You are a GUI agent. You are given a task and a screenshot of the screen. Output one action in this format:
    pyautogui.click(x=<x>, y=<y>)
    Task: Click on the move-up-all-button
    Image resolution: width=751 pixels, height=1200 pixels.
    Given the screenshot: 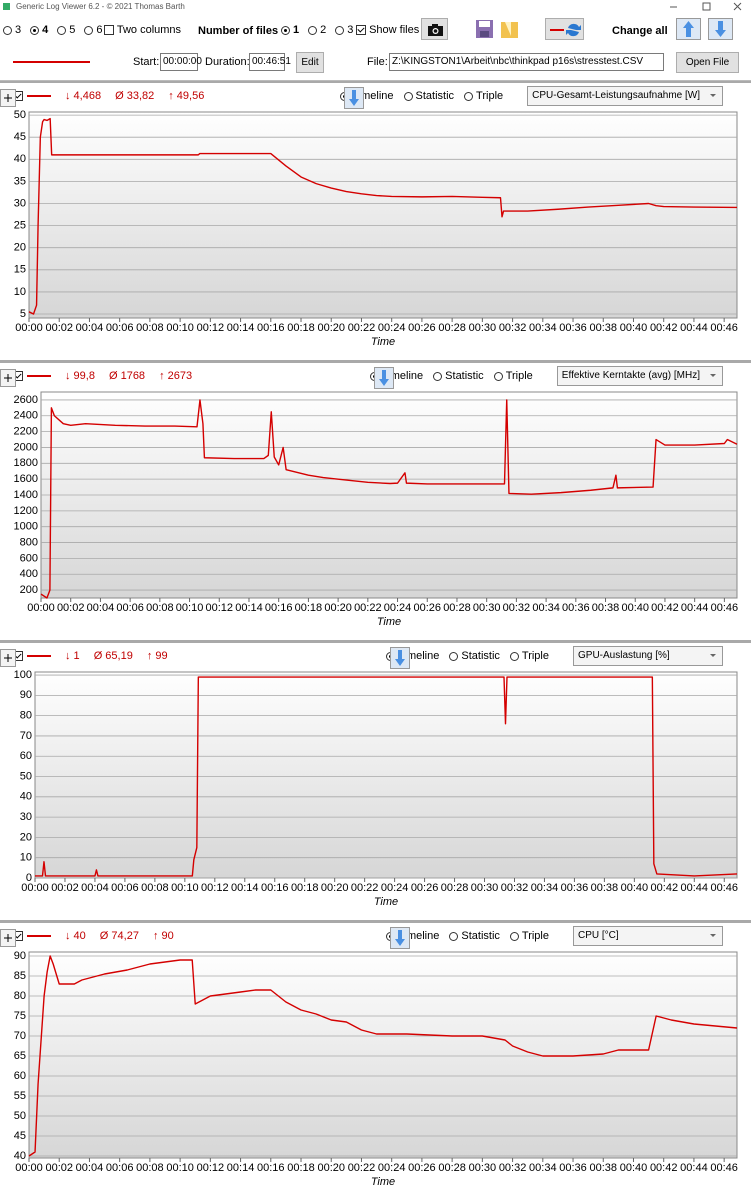 What is the action you would take?
    pyautogui.click(x=688, y=29)
    